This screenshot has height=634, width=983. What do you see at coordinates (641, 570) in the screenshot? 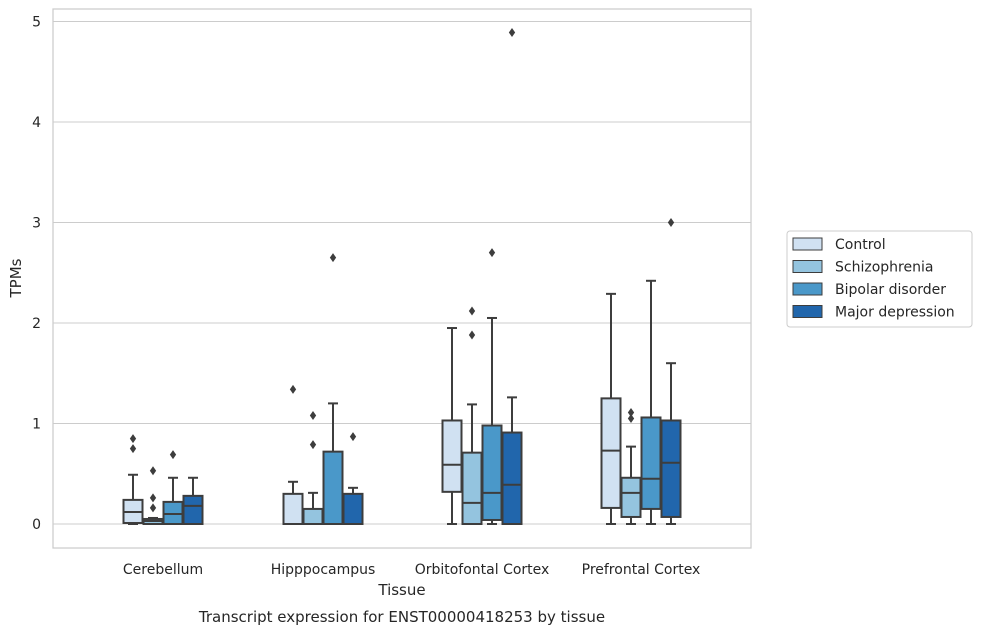
I see `x-tick-label: Prefrontal Cortex` at bounding box center [641, 570].